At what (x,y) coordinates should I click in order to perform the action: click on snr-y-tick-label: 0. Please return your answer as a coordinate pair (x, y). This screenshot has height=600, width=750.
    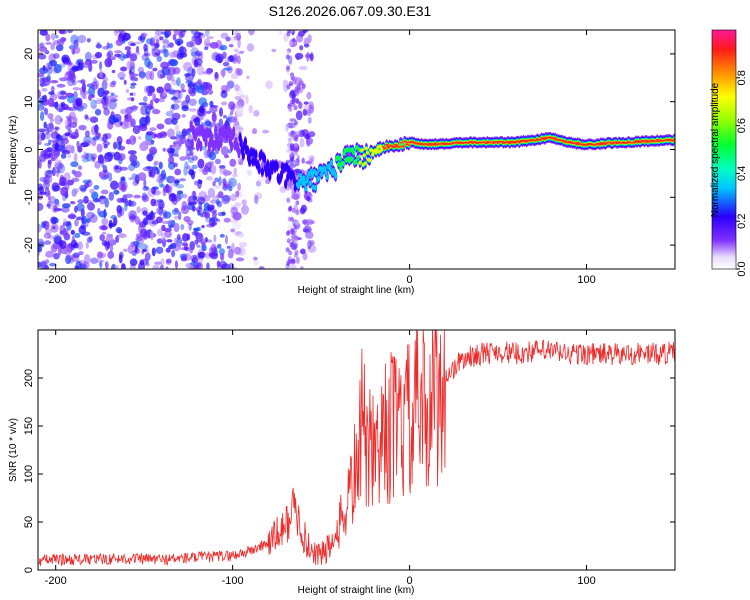
    Looking at the image, I should click on (29, 570).